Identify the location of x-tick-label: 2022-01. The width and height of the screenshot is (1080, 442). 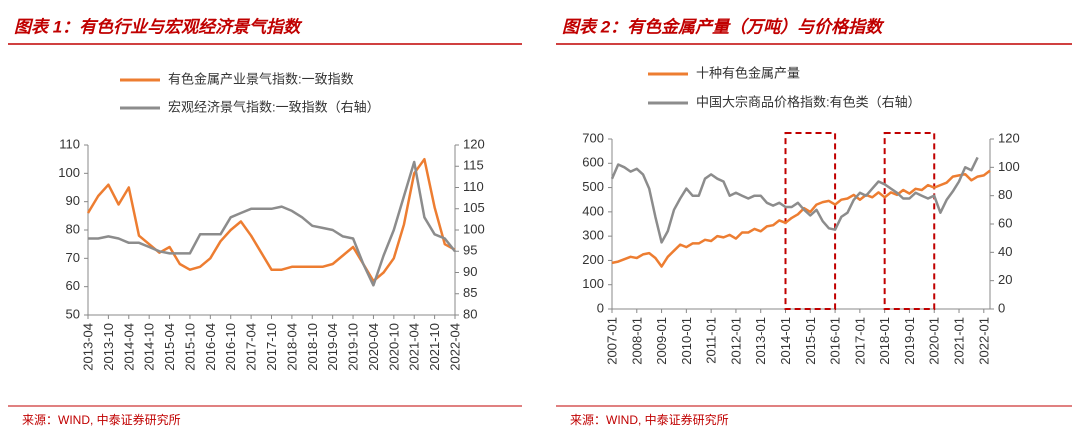
(983, 341).